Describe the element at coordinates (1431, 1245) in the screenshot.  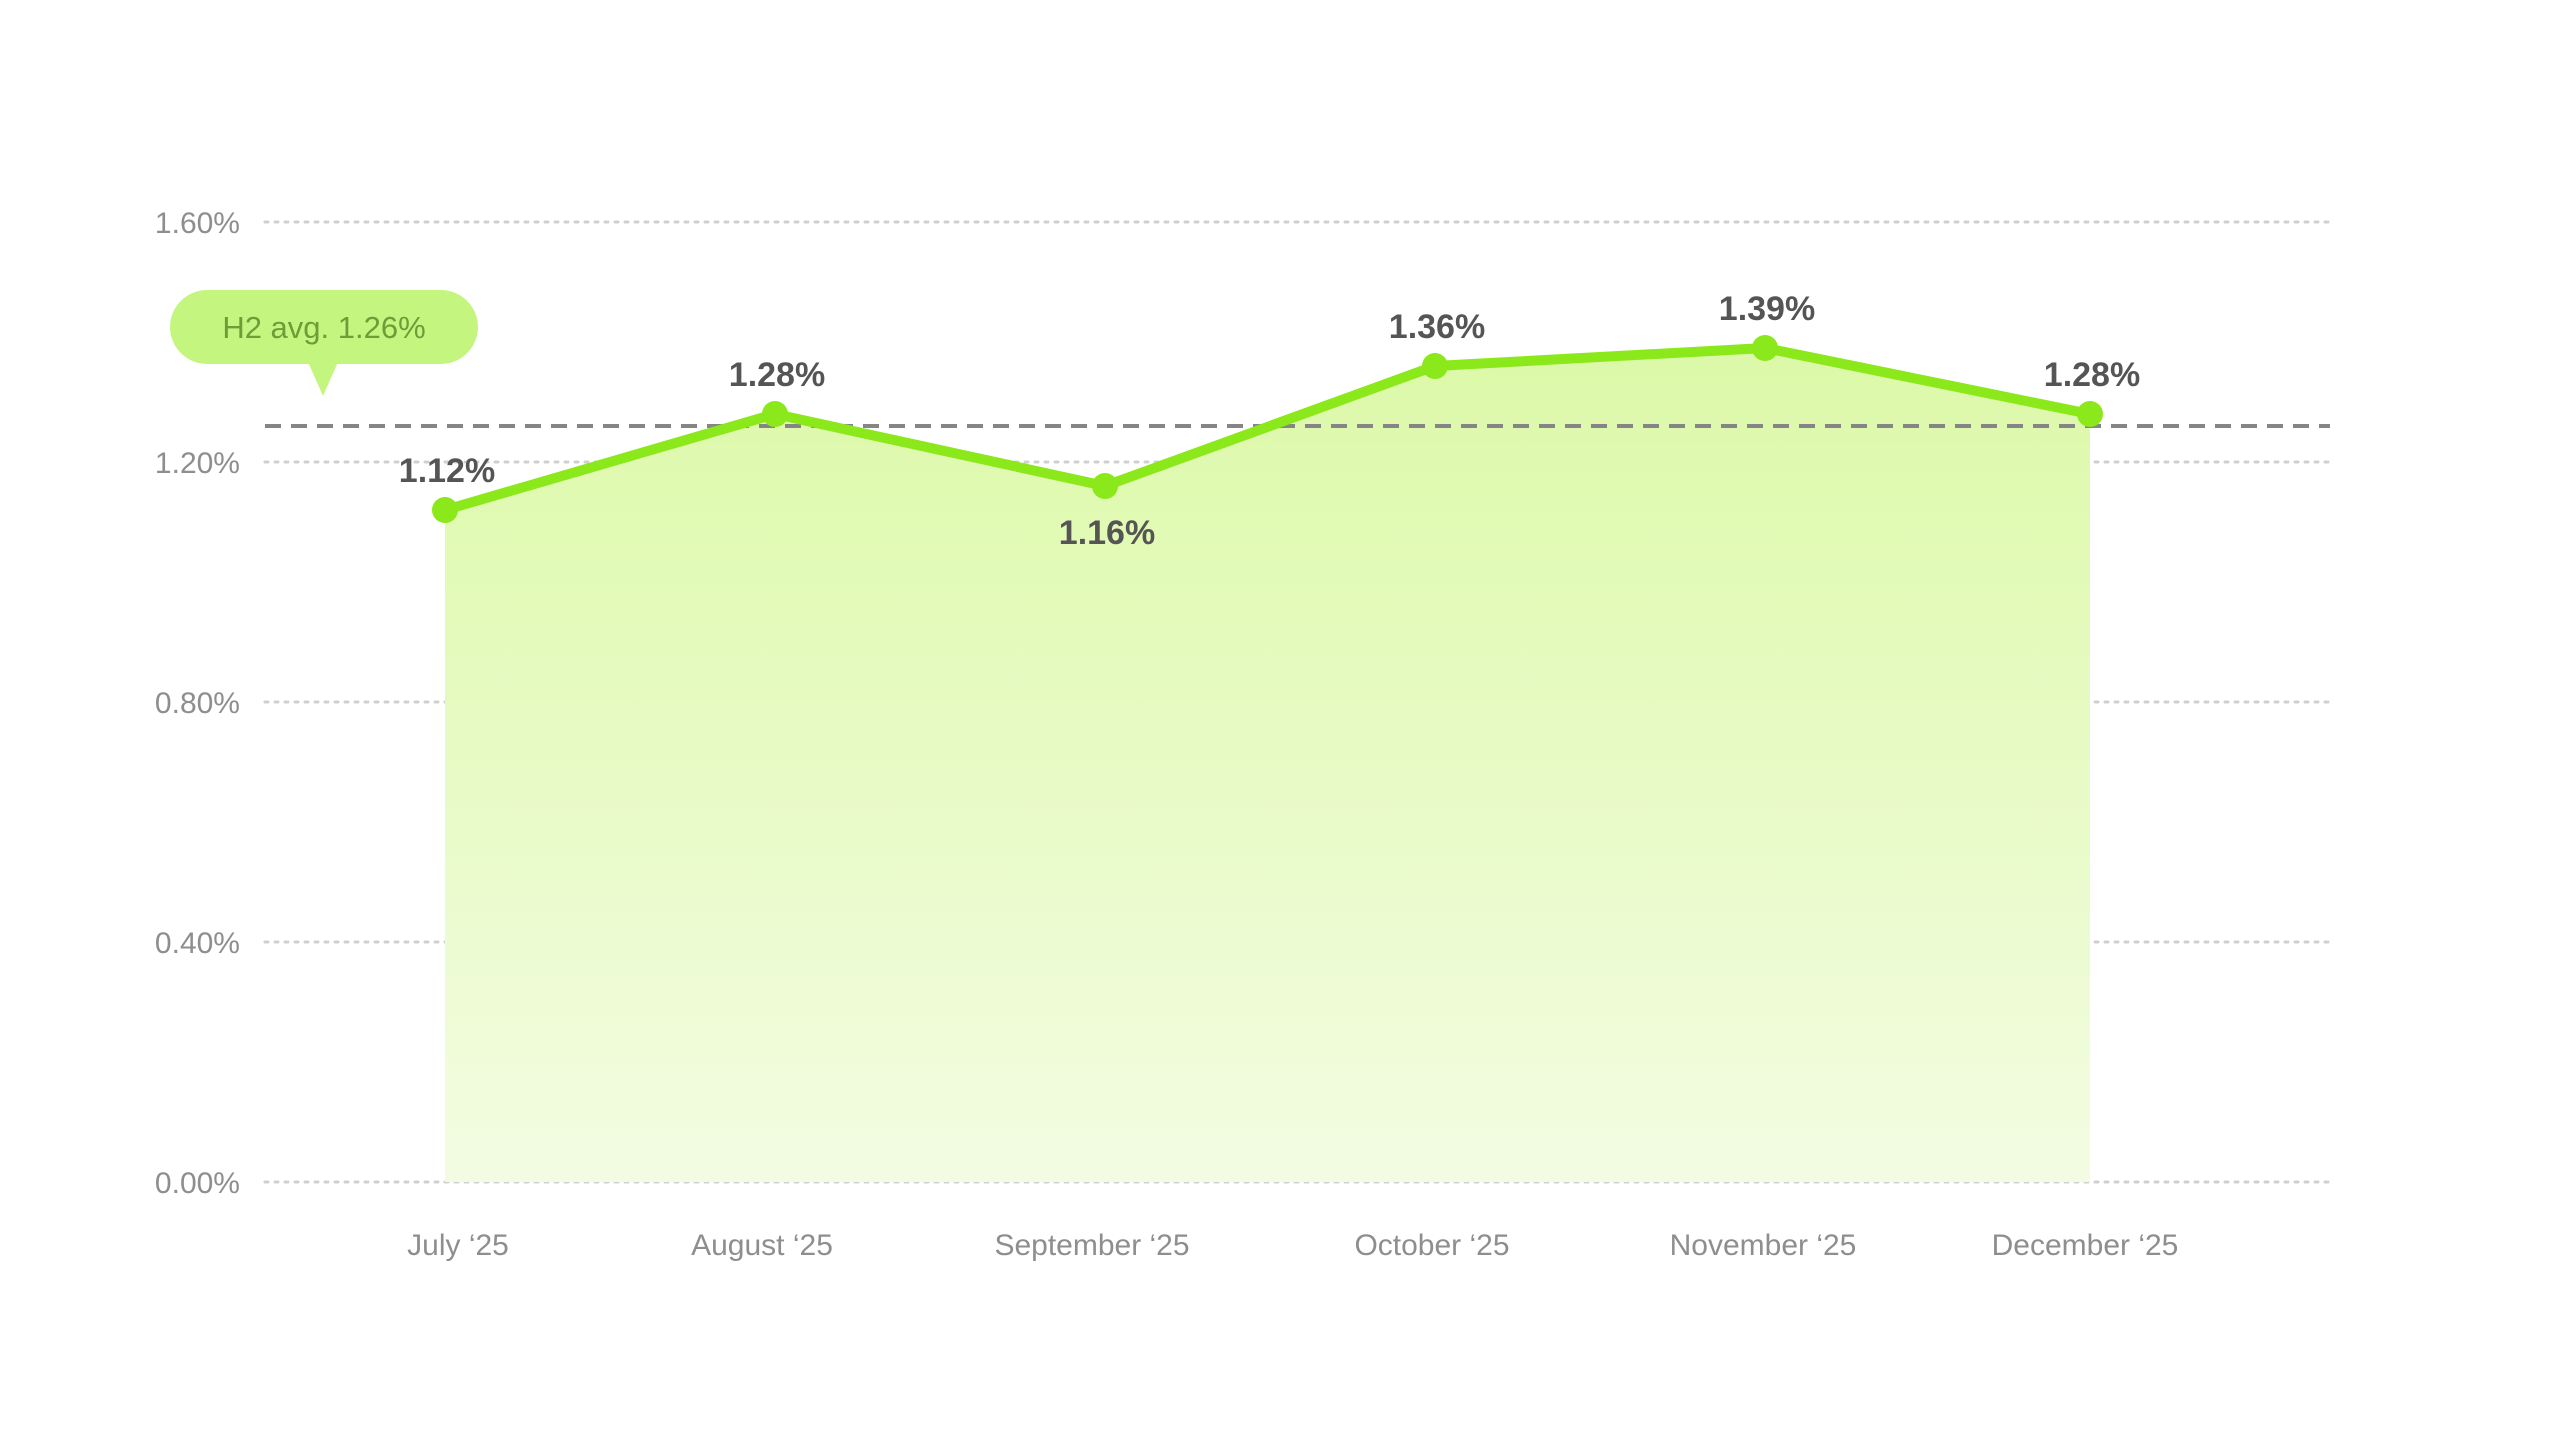
I see `x-tick-label: October ‘25` at that location.